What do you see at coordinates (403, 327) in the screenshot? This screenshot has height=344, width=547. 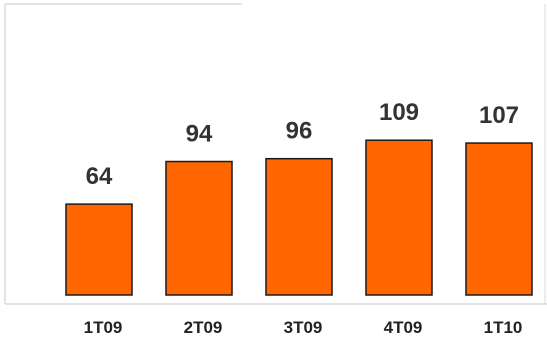 I see `x-tick-label-4T09: 4T09` at bounding box center [403, 327].